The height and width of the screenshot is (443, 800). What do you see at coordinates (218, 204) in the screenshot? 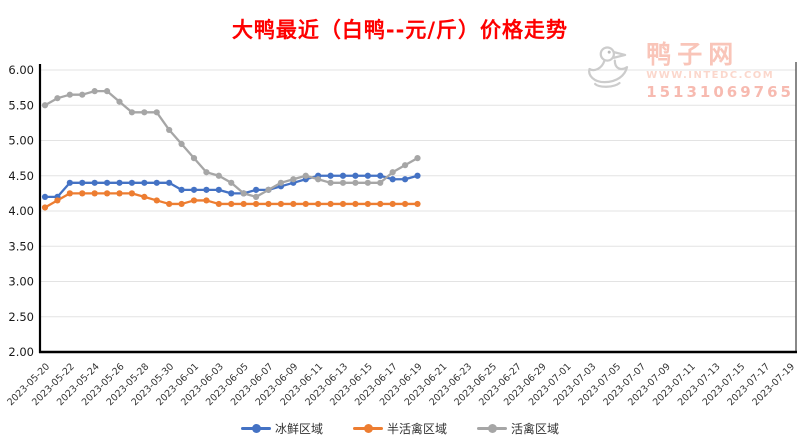
I see `data-point: 半活禽区域 2023-06-03: 4.10` at bounding box center [218, 204].